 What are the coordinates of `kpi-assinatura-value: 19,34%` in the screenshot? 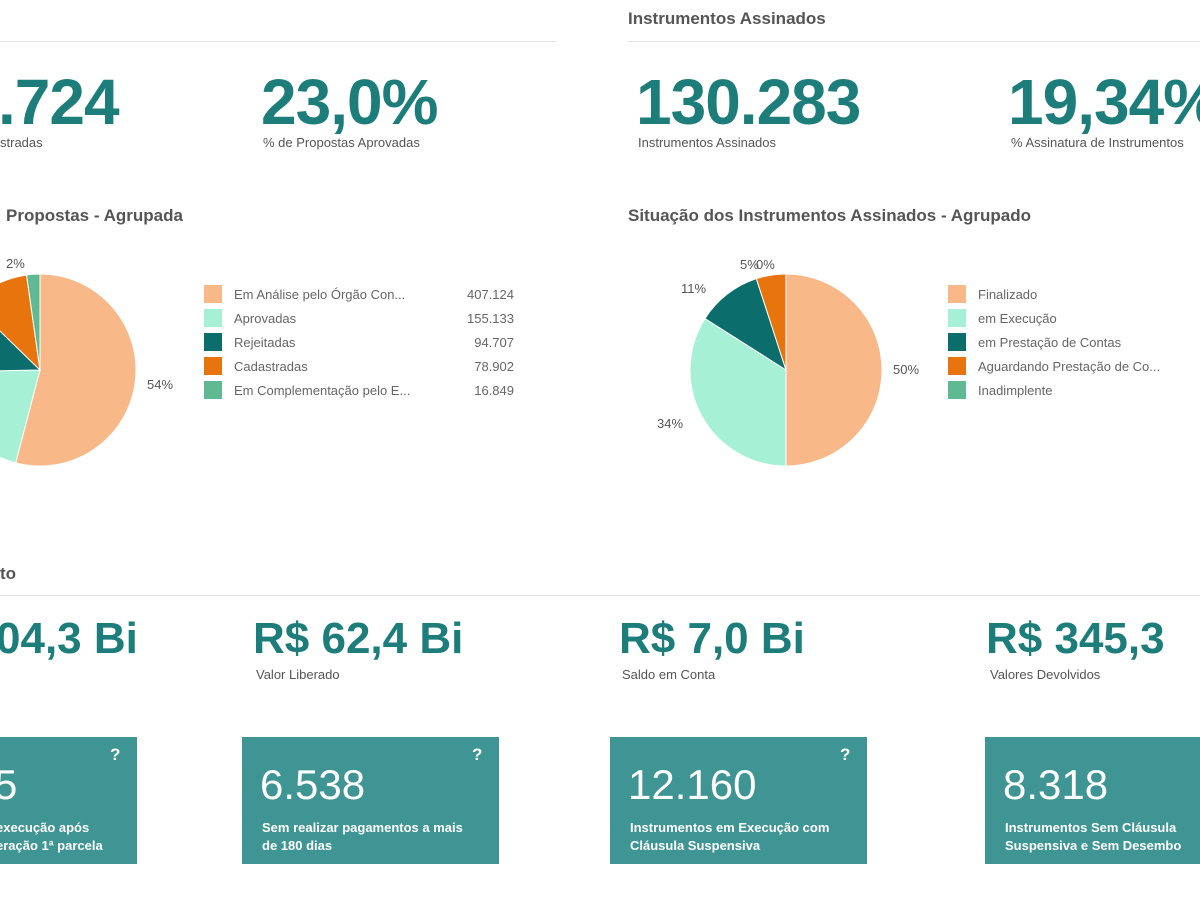 It's located at (1104, 104).